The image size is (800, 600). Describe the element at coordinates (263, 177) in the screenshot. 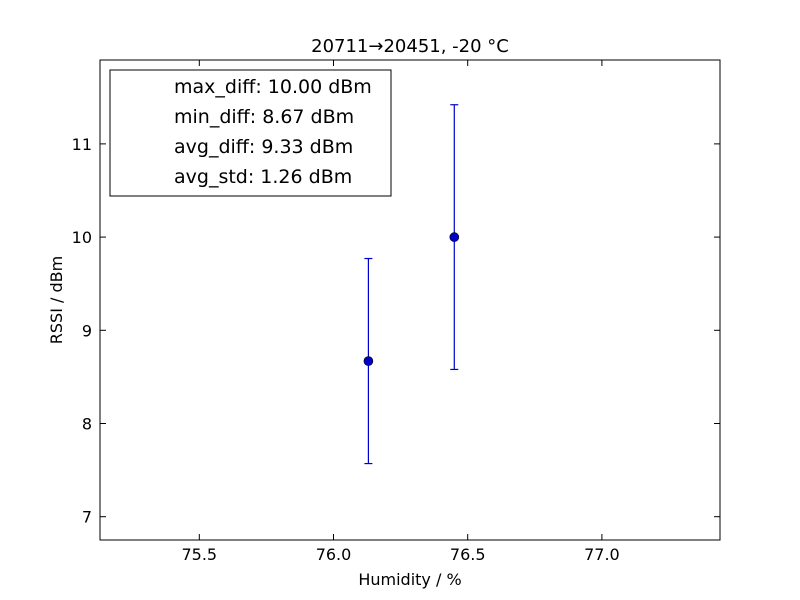

I see `legend-entry-avg-std: avg_std: 1.26 dBm` at that location.